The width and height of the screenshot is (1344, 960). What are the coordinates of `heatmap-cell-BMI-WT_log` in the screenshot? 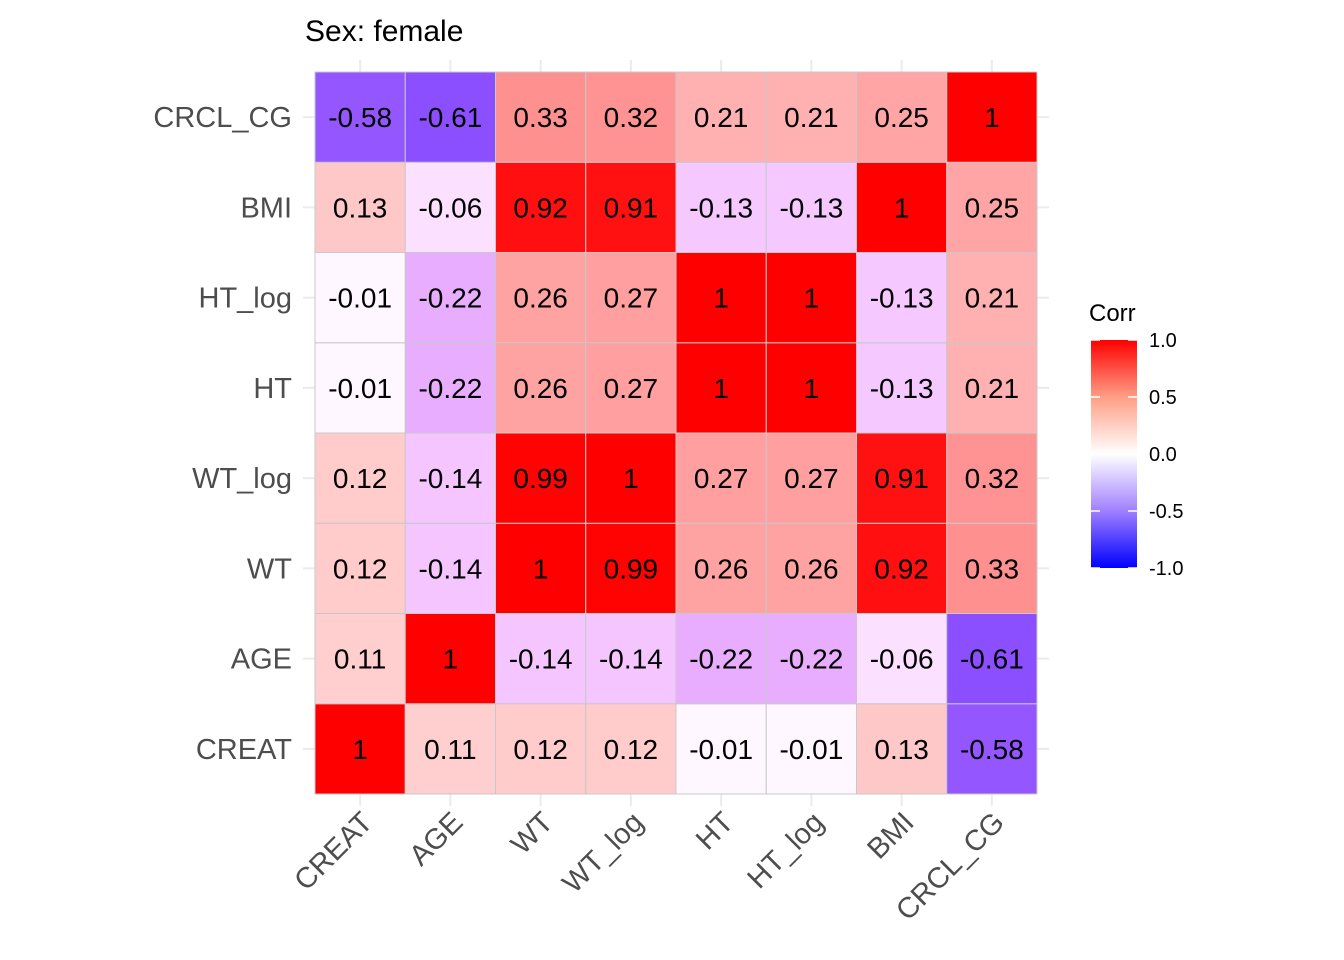 It's located at (631, 207).